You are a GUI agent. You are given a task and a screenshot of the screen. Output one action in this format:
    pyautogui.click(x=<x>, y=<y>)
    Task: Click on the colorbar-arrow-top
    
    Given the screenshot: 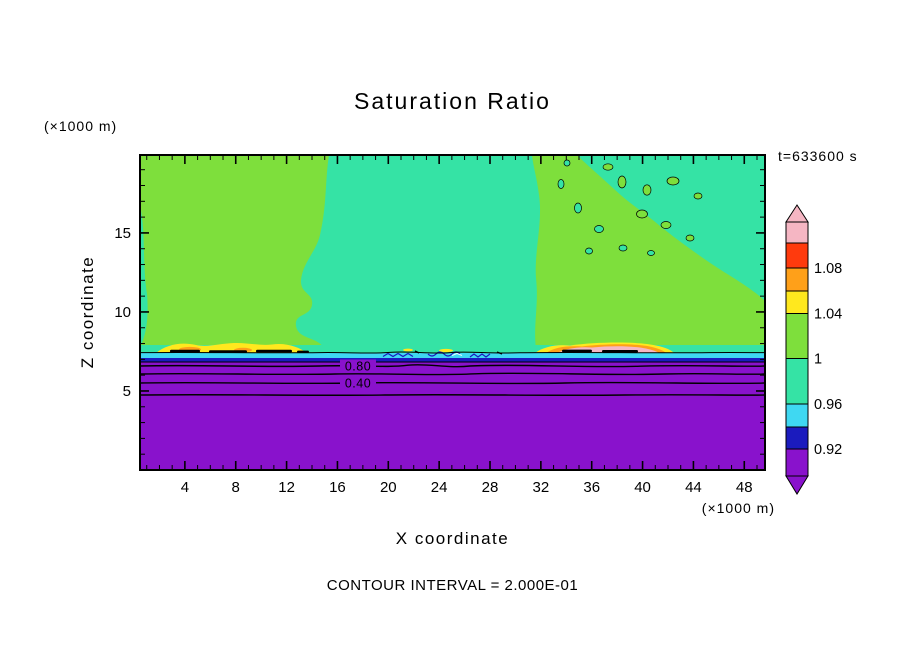 What is the action you would take?
    pyautogui.click(x=797, y=213)
    